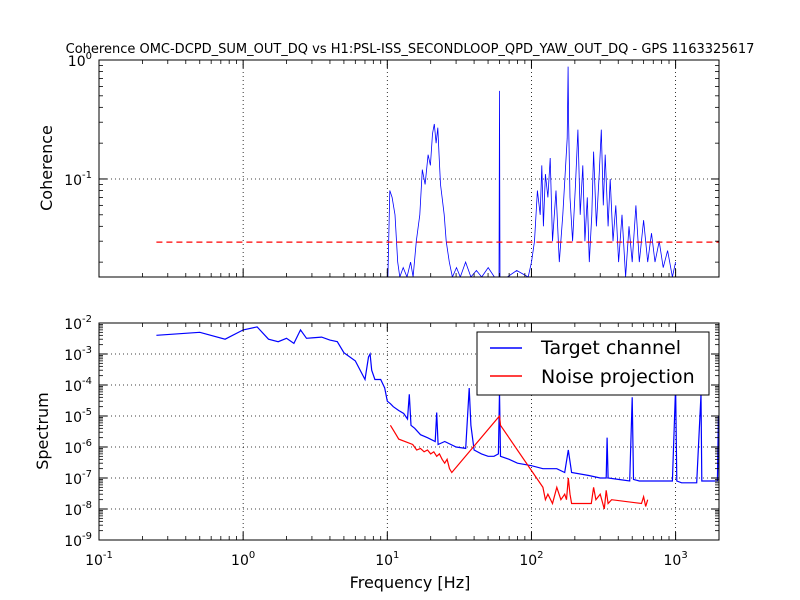 This screenshot has height=600, width=800. Describe the element at coordinates (610, 348) in the screenshot. I see `legend-label-target-channel: Target channel` at that location.